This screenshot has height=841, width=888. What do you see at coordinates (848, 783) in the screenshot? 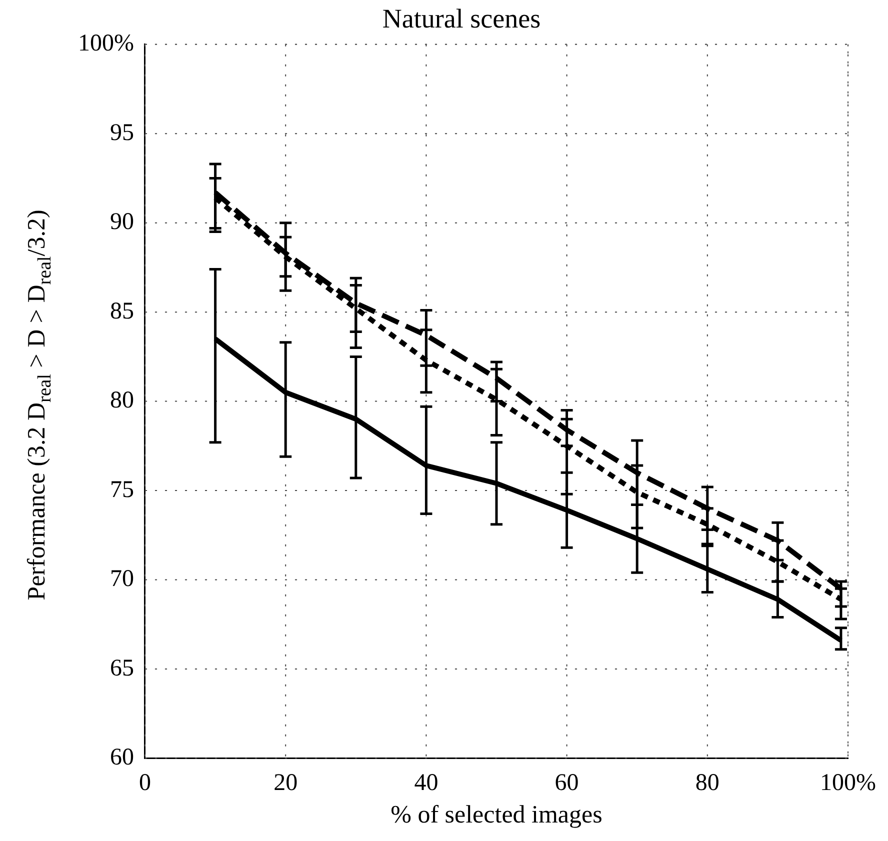
I see `x-tick-label: 100%` at bounding box center [848, 783].